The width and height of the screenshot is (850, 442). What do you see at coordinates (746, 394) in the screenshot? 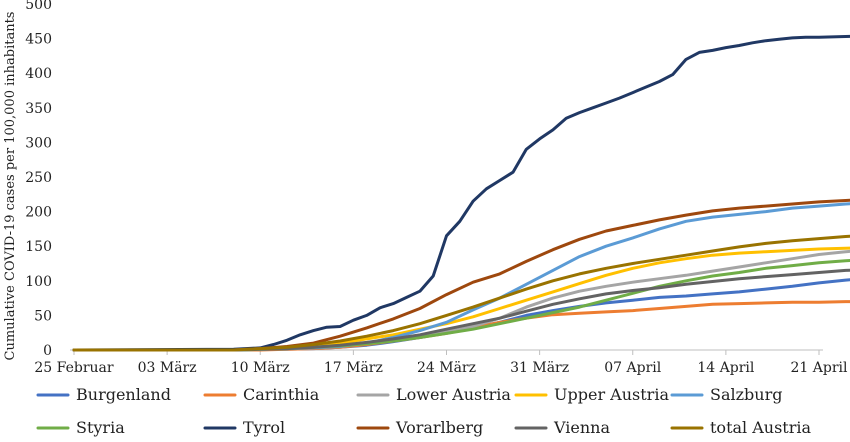
I see `legend-label-salzburg: Salzburg` at bounding box center [746, 394].